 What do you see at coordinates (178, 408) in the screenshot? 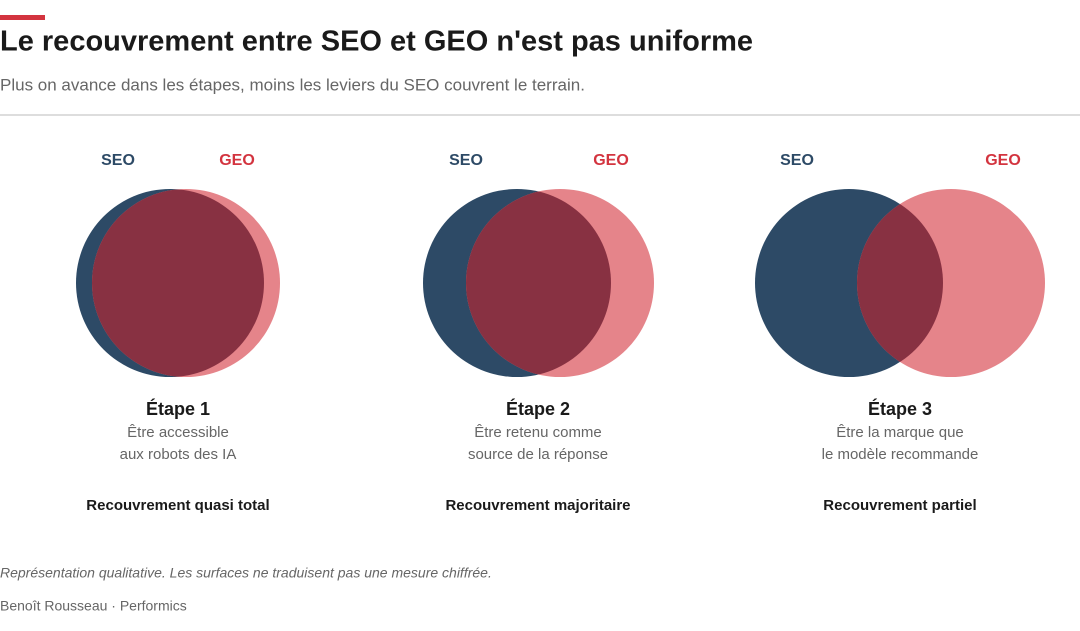
I see `stage: Étape 1` at bounding box center [178, 408].